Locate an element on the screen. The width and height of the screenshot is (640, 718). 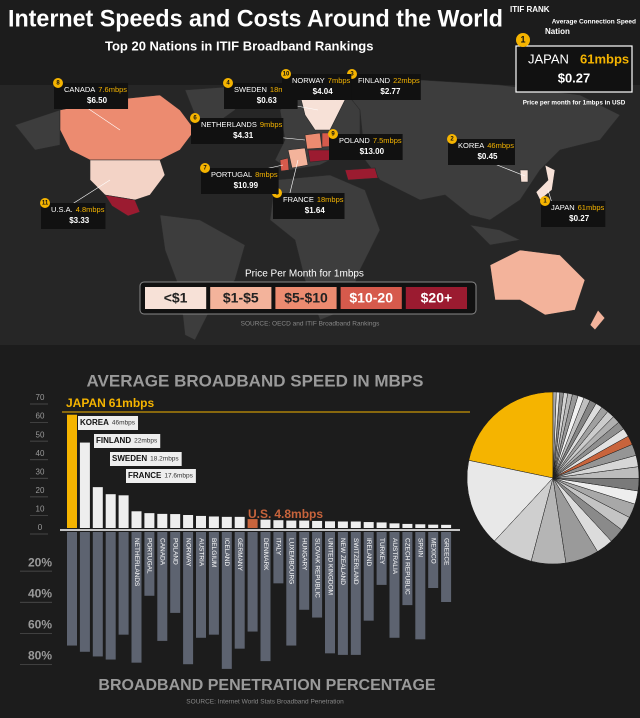
callout-price: $6.50 is located at coordinates (97, 100).